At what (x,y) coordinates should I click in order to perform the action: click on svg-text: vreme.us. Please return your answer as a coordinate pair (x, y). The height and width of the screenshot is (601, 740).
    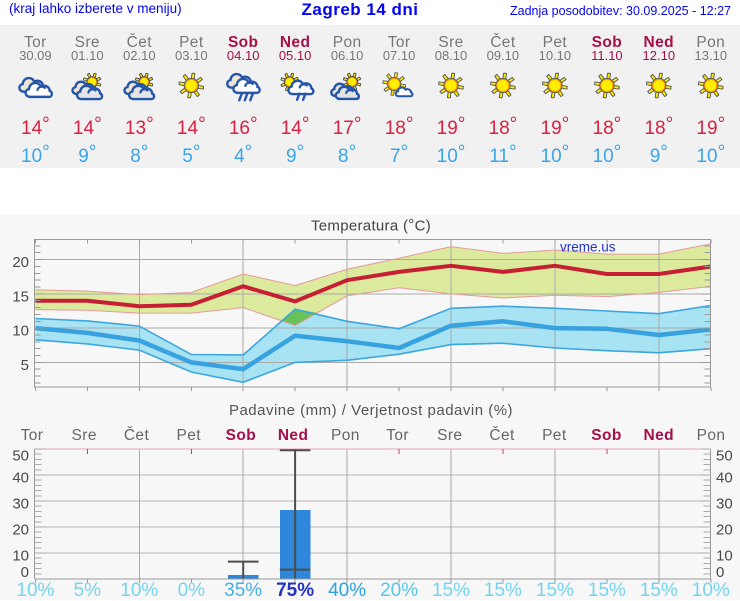
    Looking at the image, I should click on (588, 247).